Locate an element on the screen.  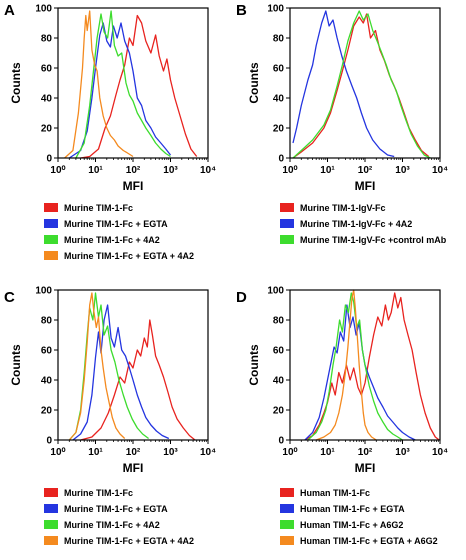
y-tick-label-c-4: 80 is located at coordinates (47, 321).